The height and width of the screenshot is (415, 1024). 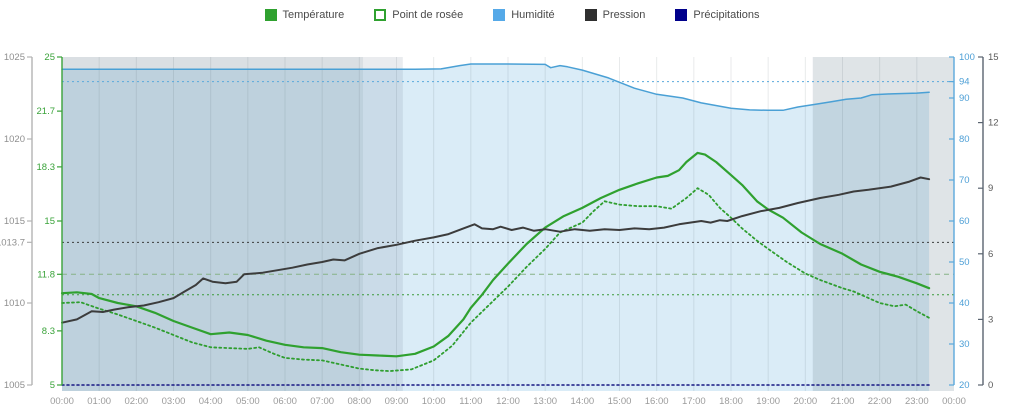 What do you see at coordinates (174, 401) in the screenshot?
I see `x-tick-label: 03:00` at bounding box center [174, 401].